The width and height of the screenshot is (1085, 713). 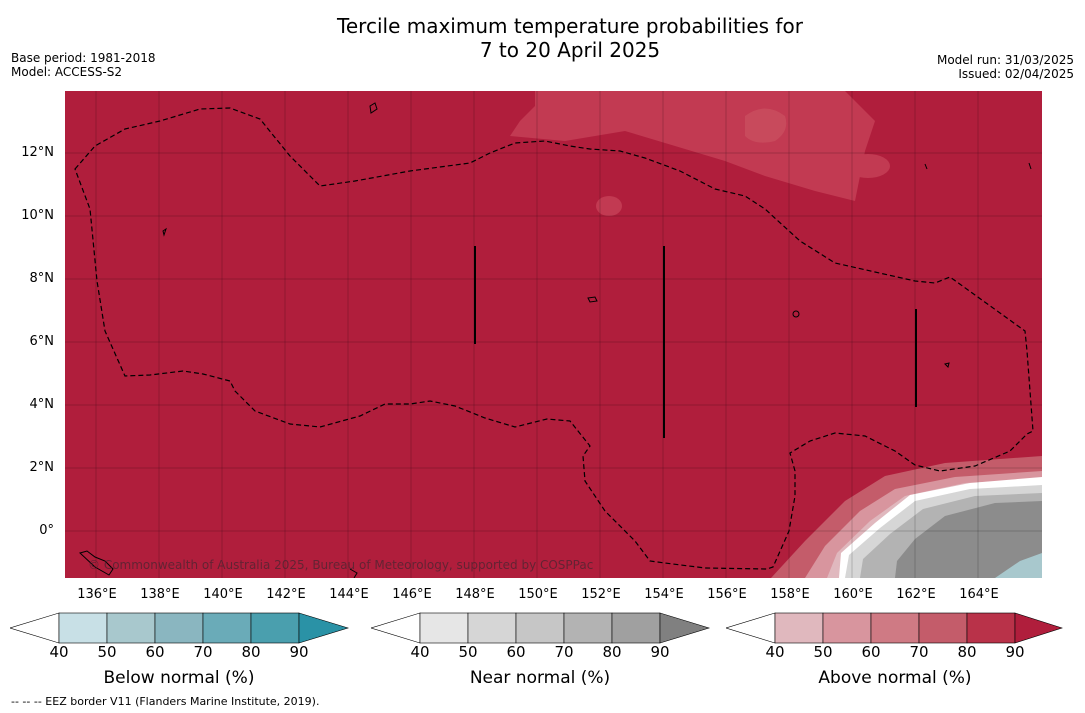 What do you see at coordinates (895, 678) in the screenshot?
I see `cb-above-label: Above normal (%)` at bounding box center [895, 678].